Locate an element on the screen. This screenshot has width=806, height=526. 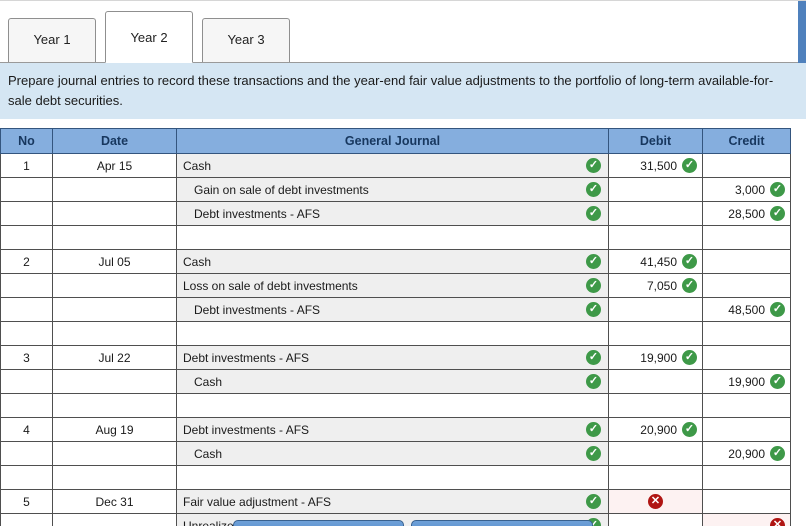
credit-value: 20,900 is located at coordinates (746, 453).